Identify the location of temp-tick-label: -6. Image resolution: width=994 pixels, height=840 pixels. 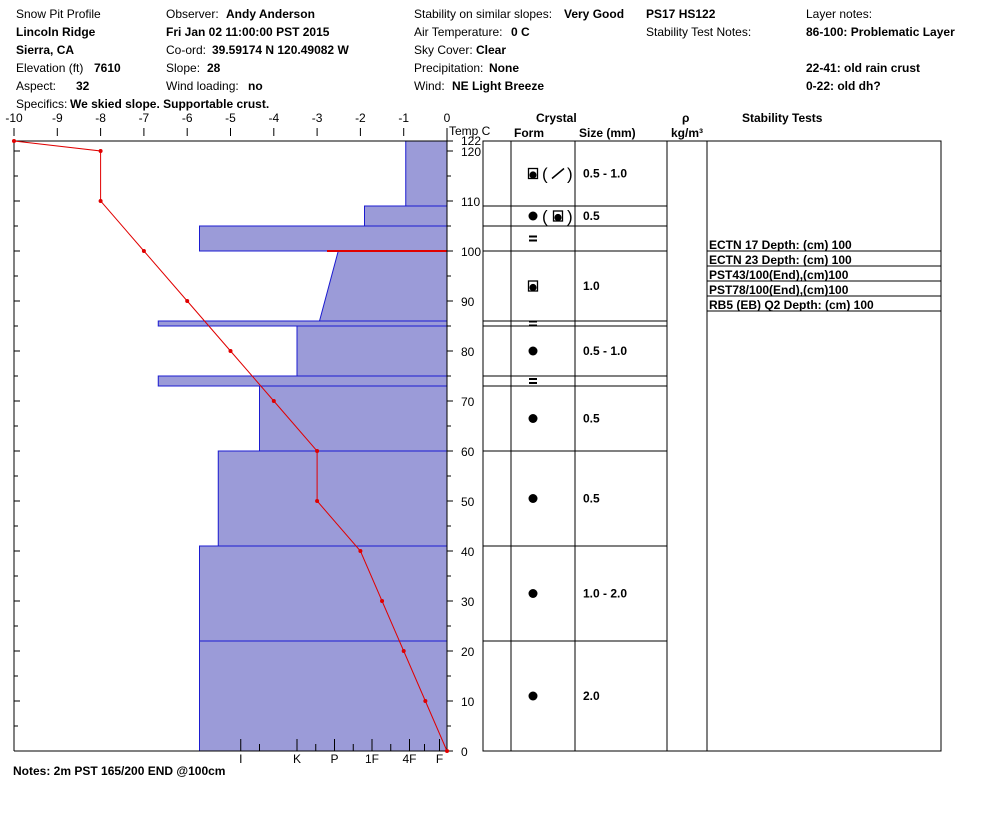
(187, 118).